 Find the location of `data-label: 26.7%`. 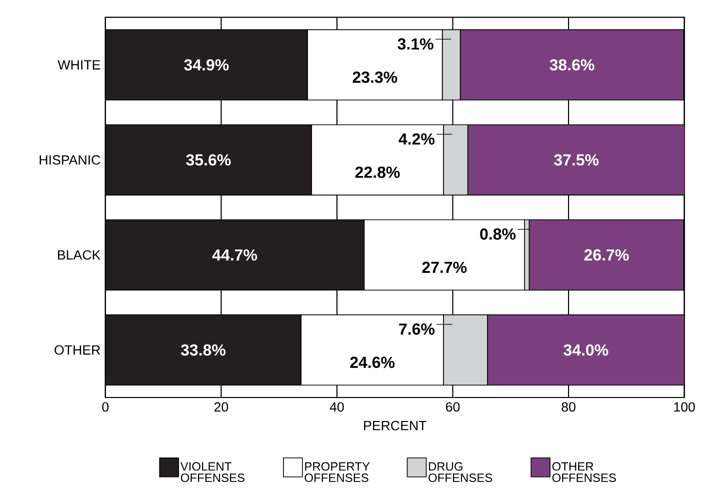

data-label: 26.7% is located at coordinates (606, 255).